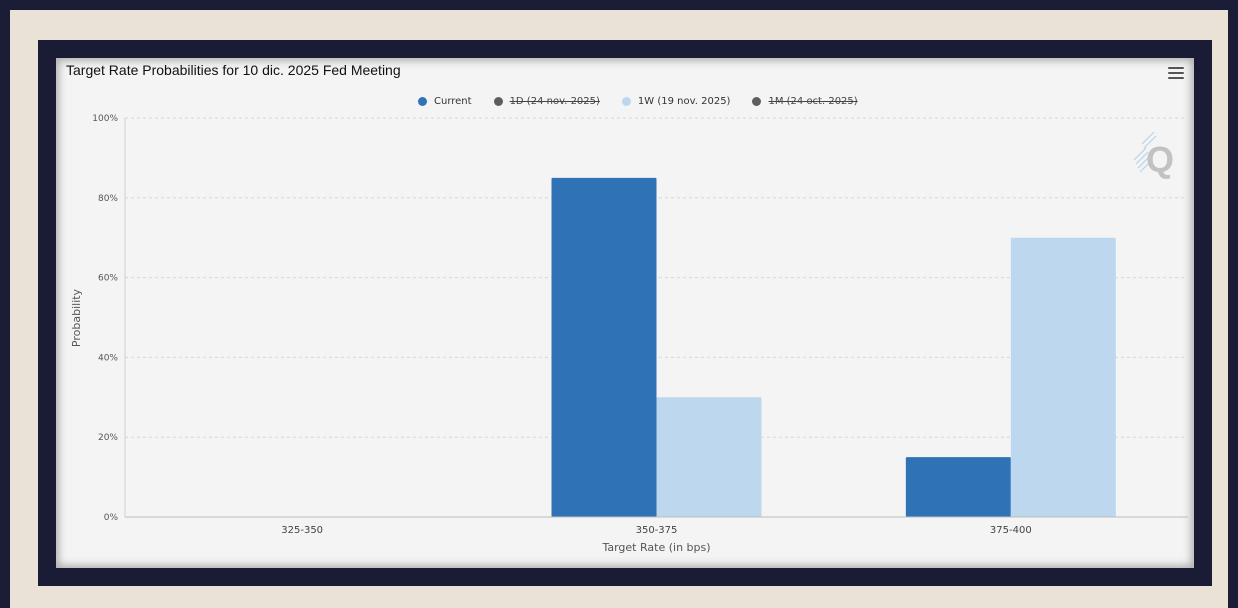 The height and width of the screenshot is (608, 1238). What do you see at coordinates (302, 530) in the screenshot?
I see `x-tick-label: 325-350` at bounding box center [302, 530].